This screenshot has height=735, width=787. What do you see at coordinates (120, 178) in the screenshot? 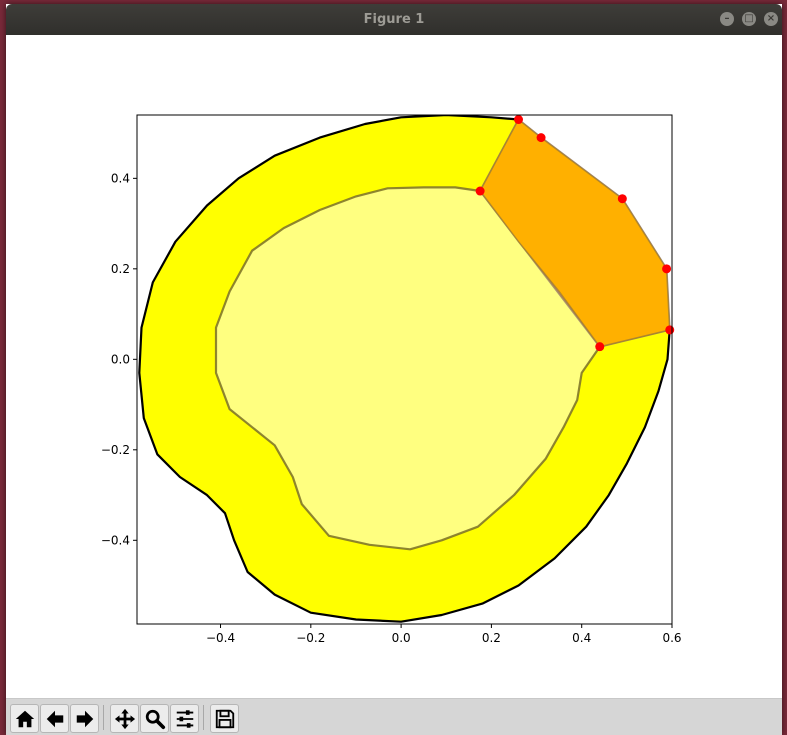
I see `y-tick-label: 0.4` at bounding box center [120, 178].